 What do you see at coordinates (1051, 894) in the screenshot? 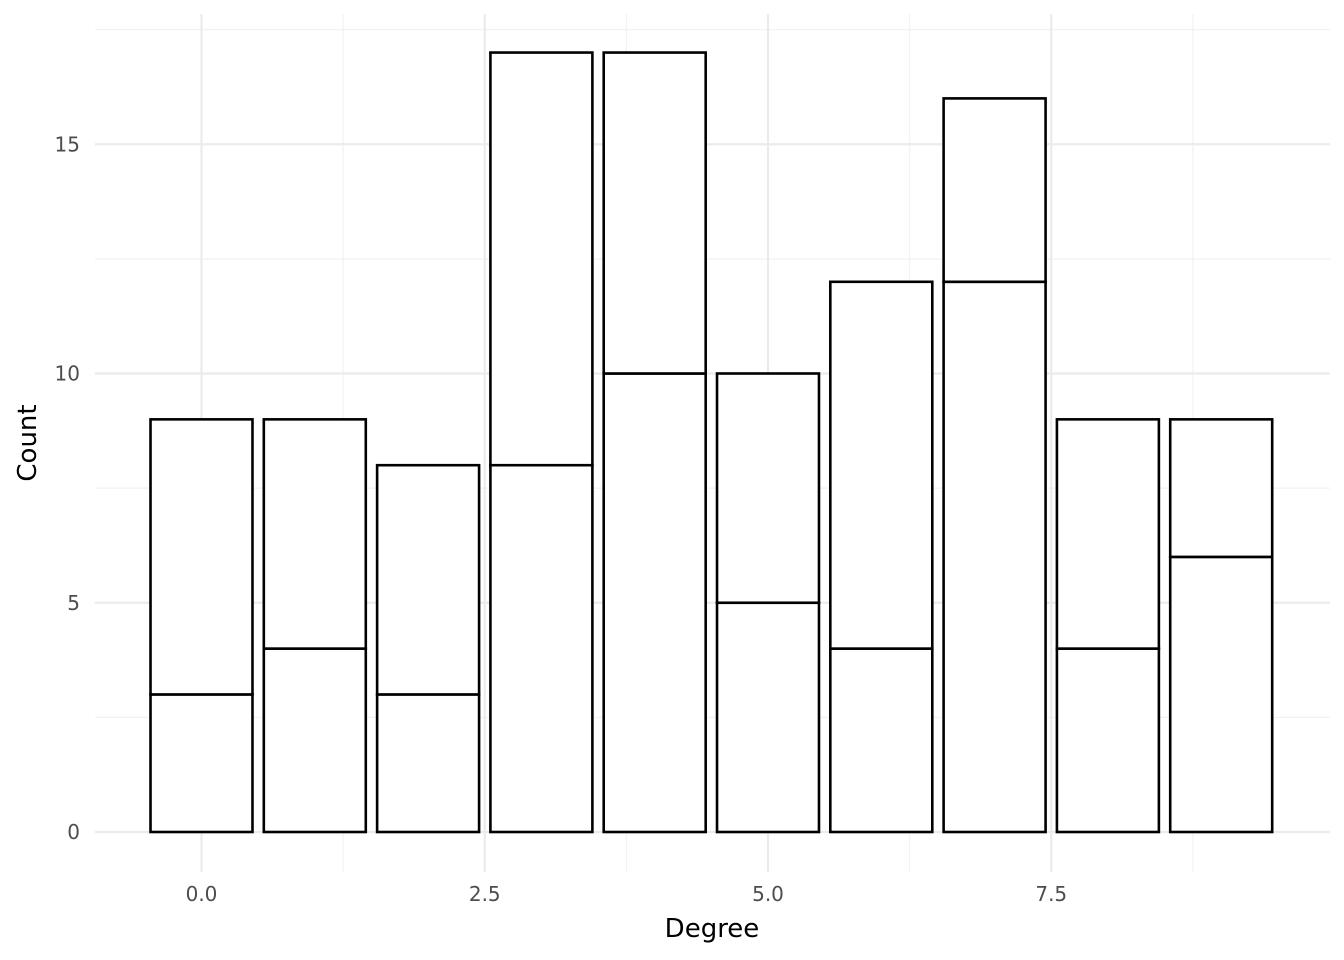
I see `x-tick-label: 7.5` at bounding box center [1051, 894].